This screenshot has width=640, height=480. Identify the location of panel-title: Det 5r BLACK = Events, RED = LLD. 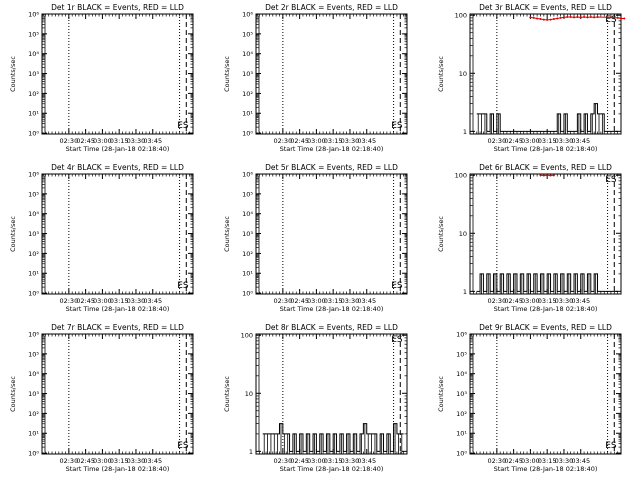
(331, 167).